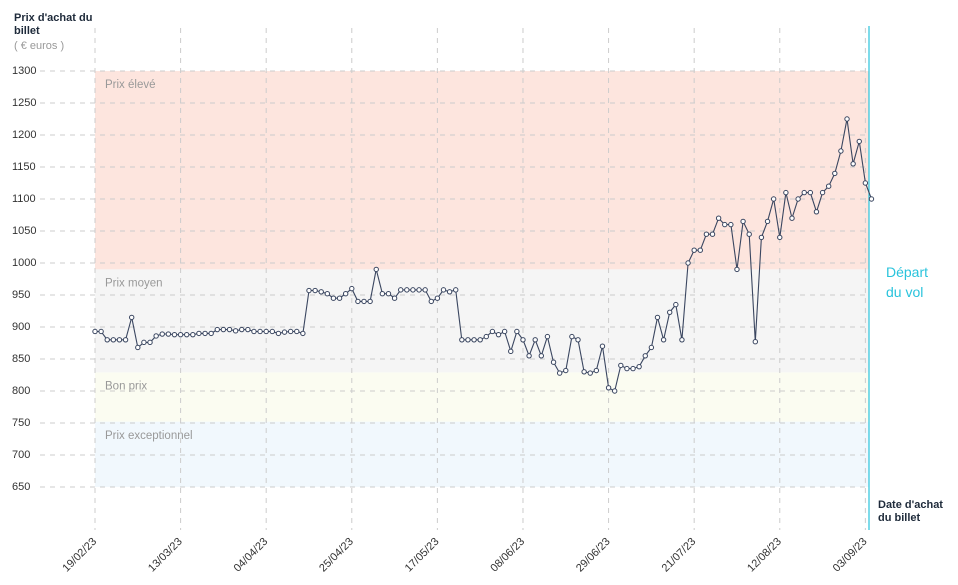  What do you see at coordinates (593, 555) in the screenshot?
I see `x-tick-label: 29/06/23` at bounding box center [593, 555].